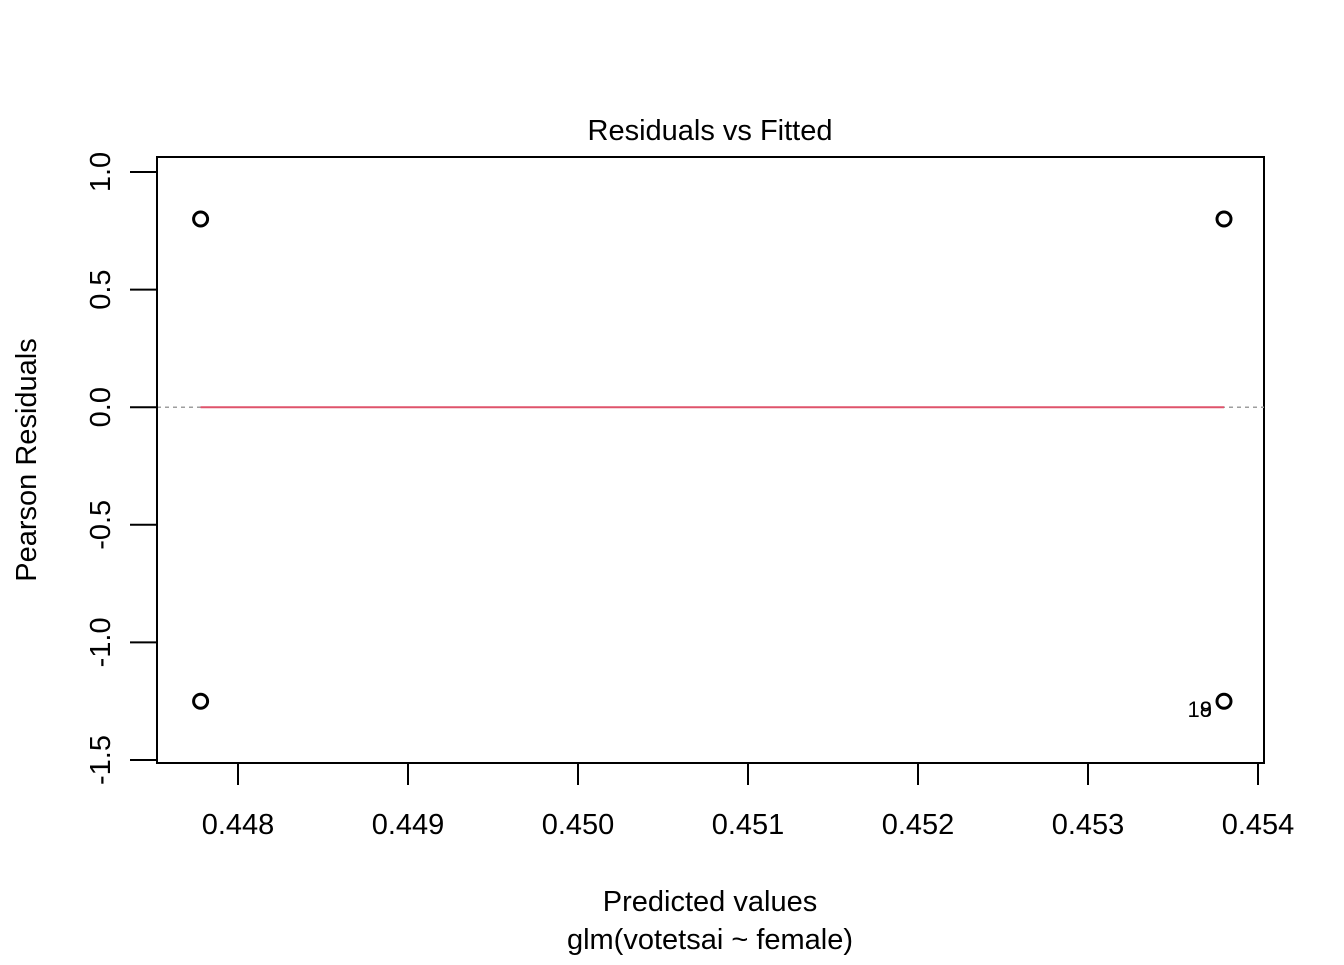 This screenshot has height=965, width=1344. I want to click on x-tick-label-5: 0.453, so click(1088, 825).